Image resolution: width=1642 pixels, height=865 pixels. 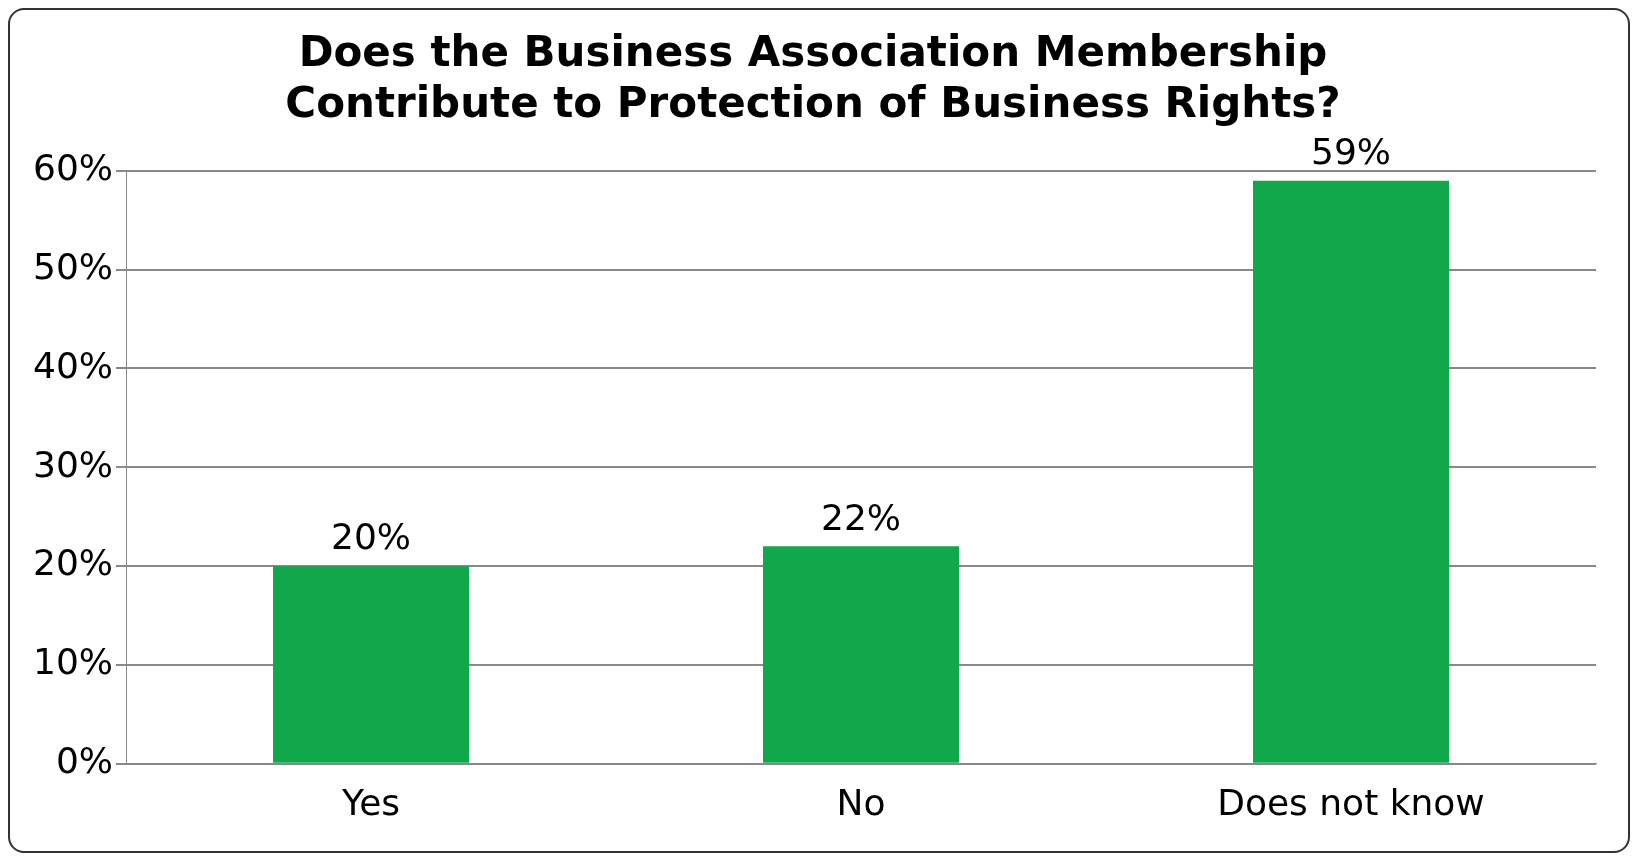 What do you see at coordinates (371, 537) in the screenshot?
I see `data-label: 20%` at bounding box center [371, 537].